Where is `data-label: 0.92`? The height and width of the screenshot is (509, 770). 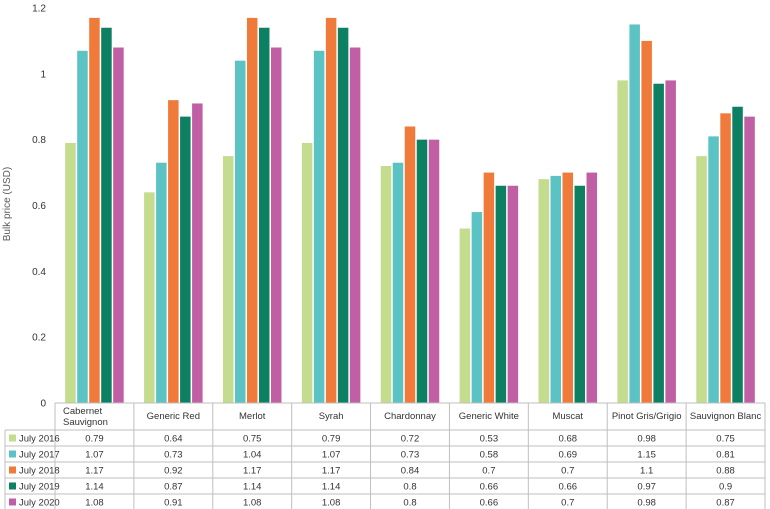 data-label: 0.92 is located at coordinates (173, 471).